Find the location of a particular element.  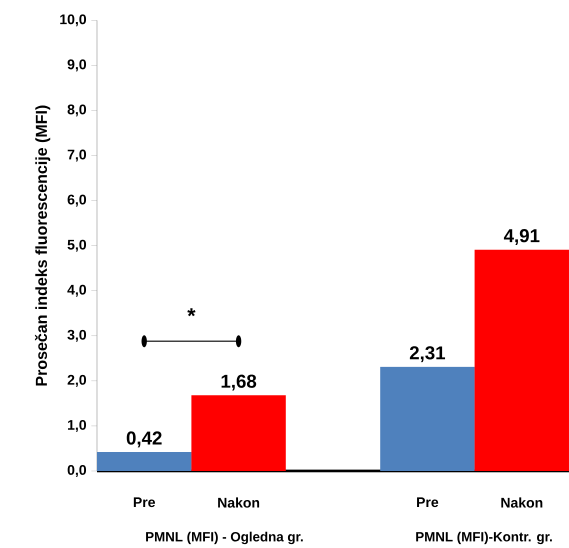

y-axis-title: Prosečan indeks fluorescencije (MFI) is located at coordinates (42, 246).